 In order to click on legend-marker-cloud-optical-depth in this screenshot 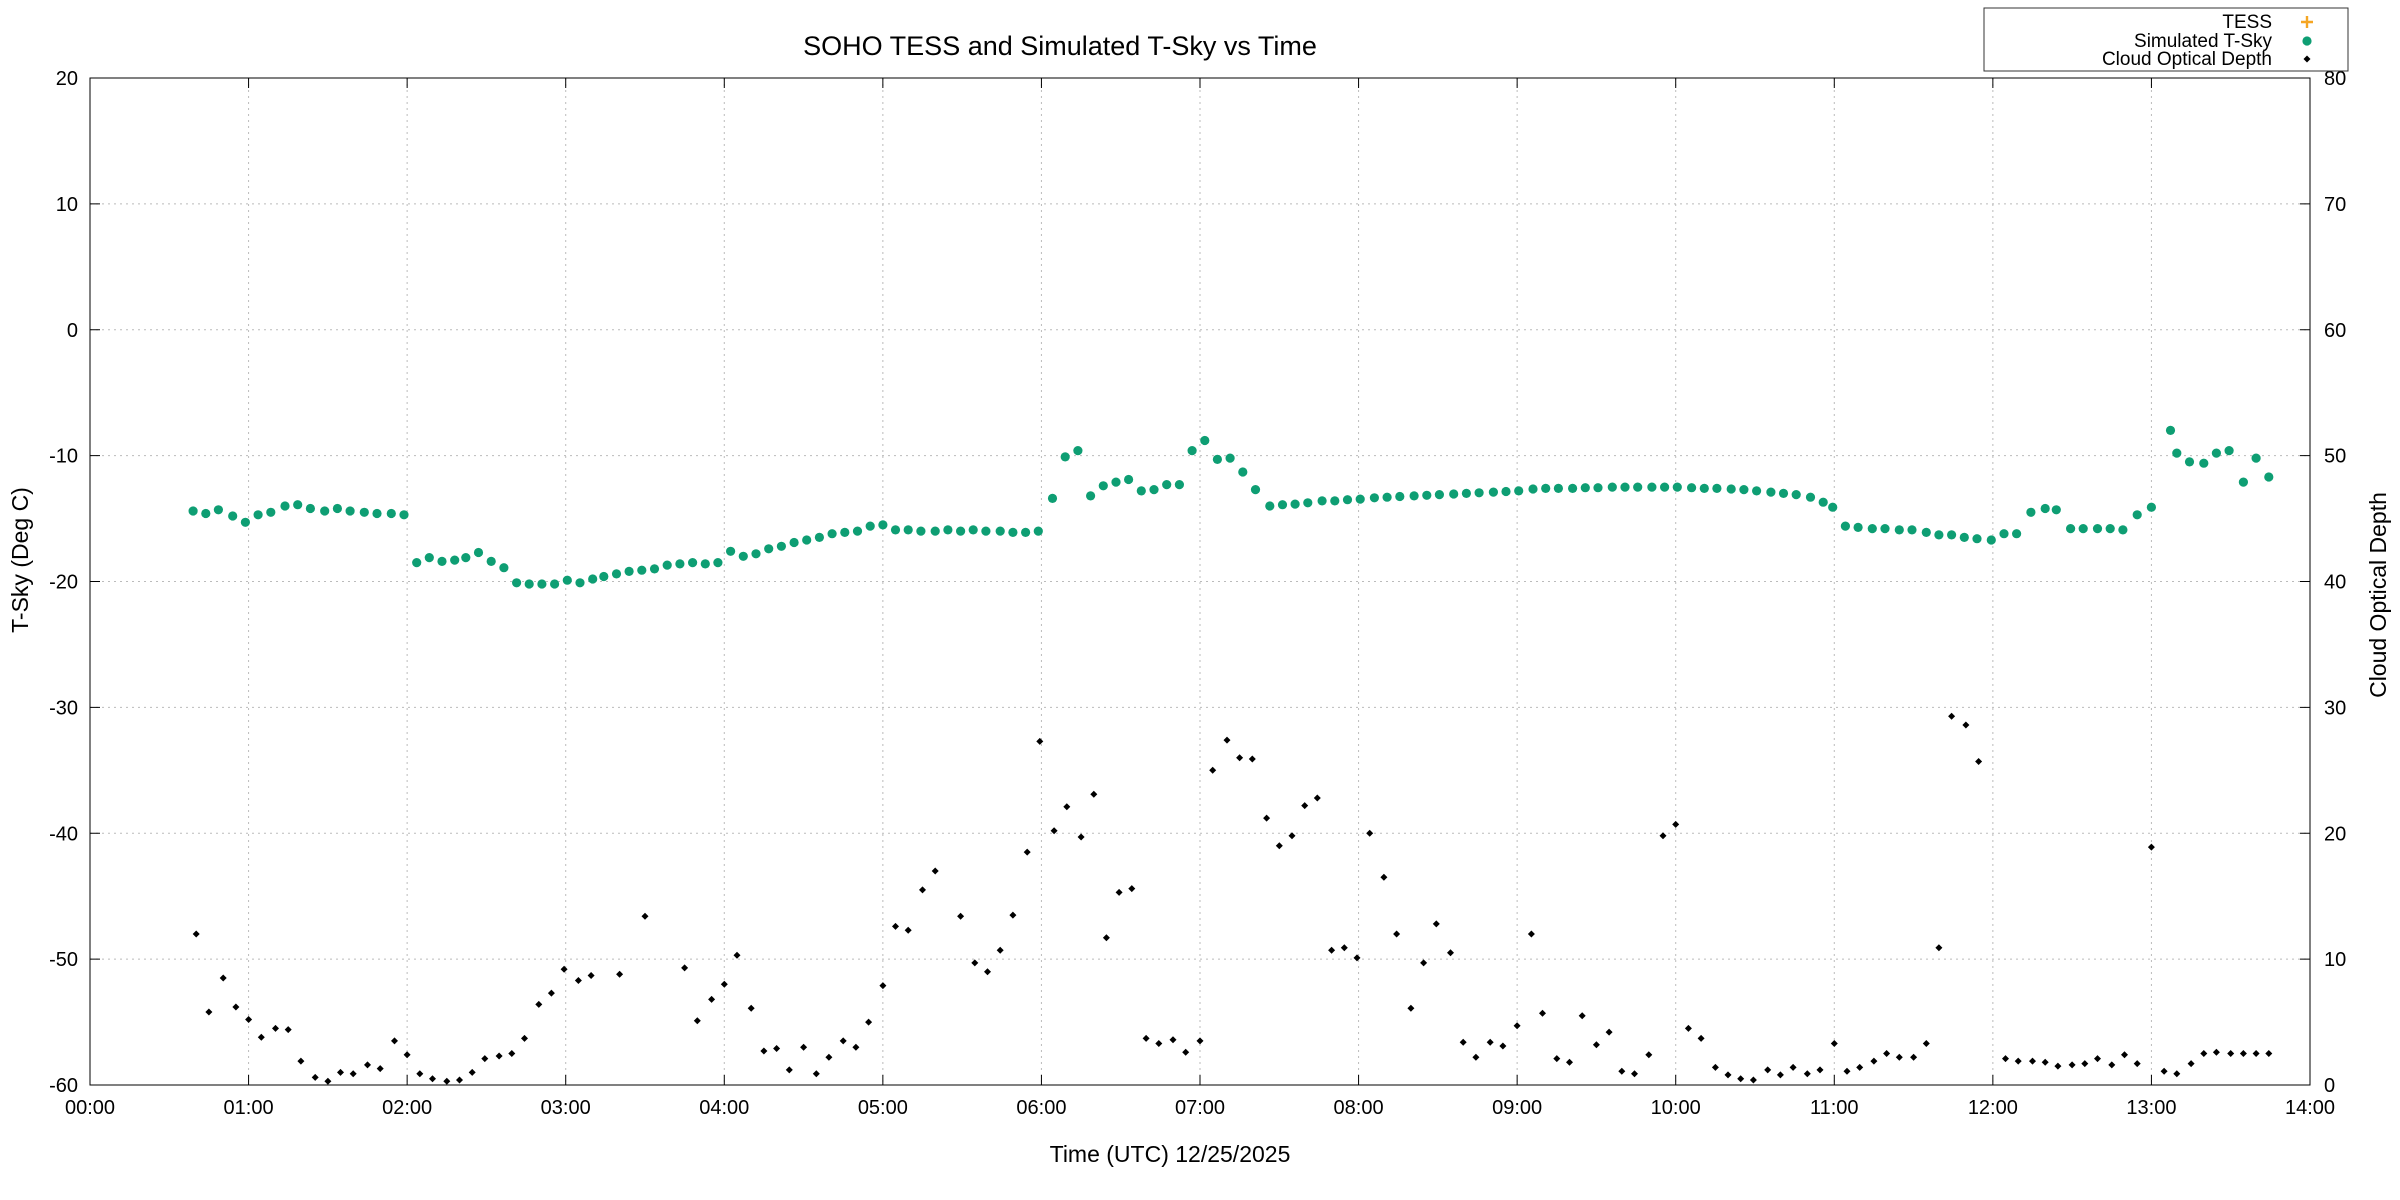, I will do `click(2307, 59)`.